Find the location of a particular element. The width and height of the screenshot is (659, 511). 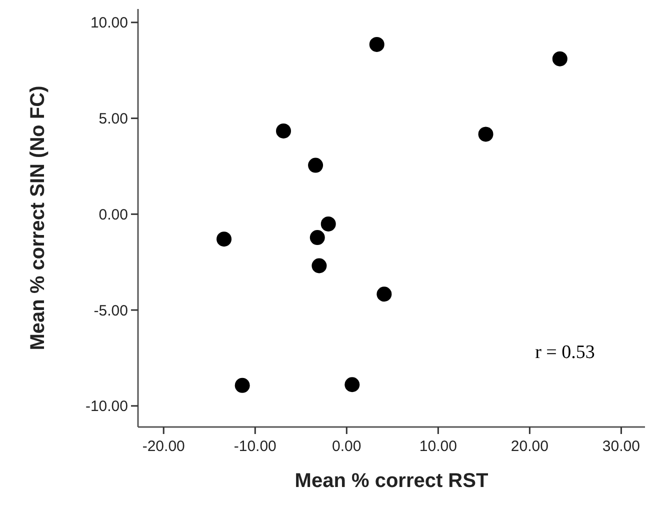

x-tick-label: -10.00 is located at coordinates (255, 446).